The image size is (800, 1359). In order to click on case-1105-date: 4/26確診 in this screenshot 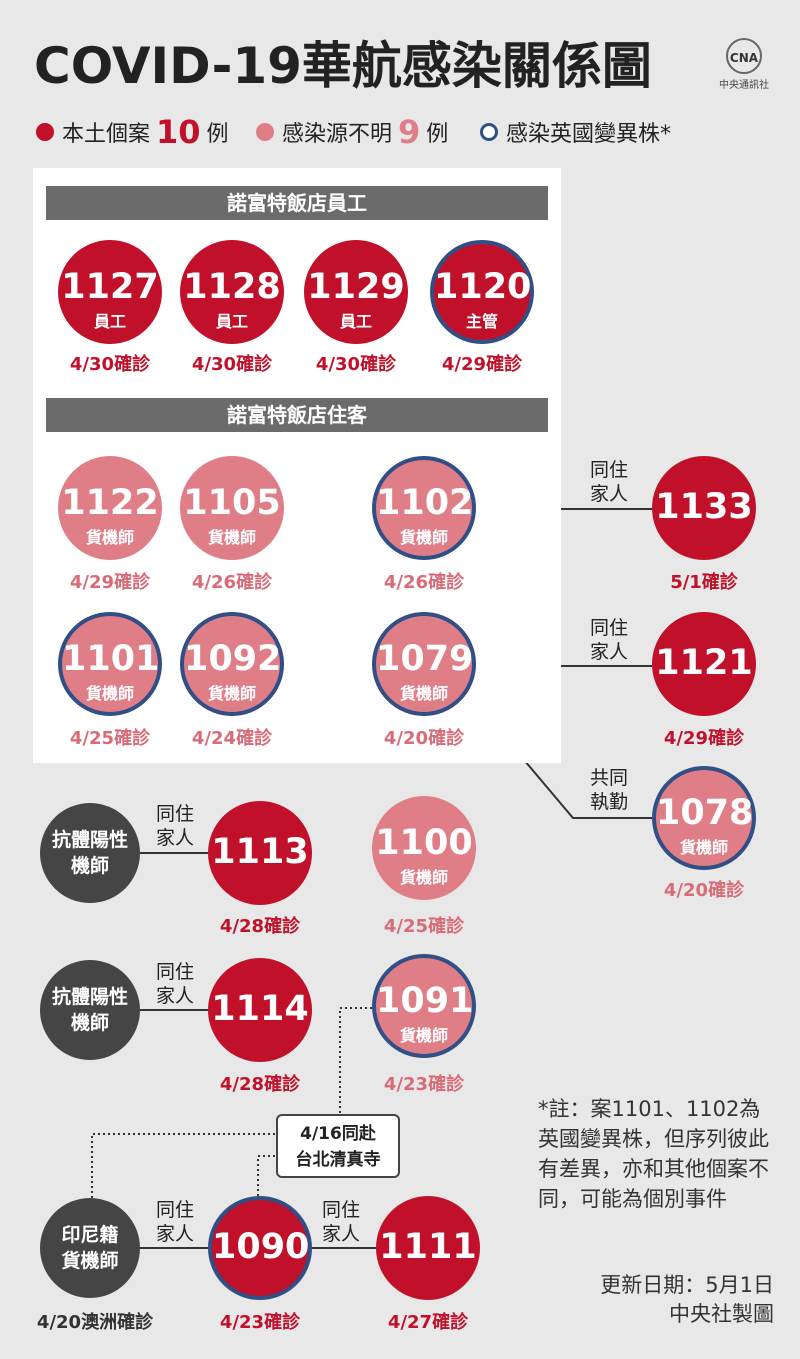, I will do `click(232, 582)`.